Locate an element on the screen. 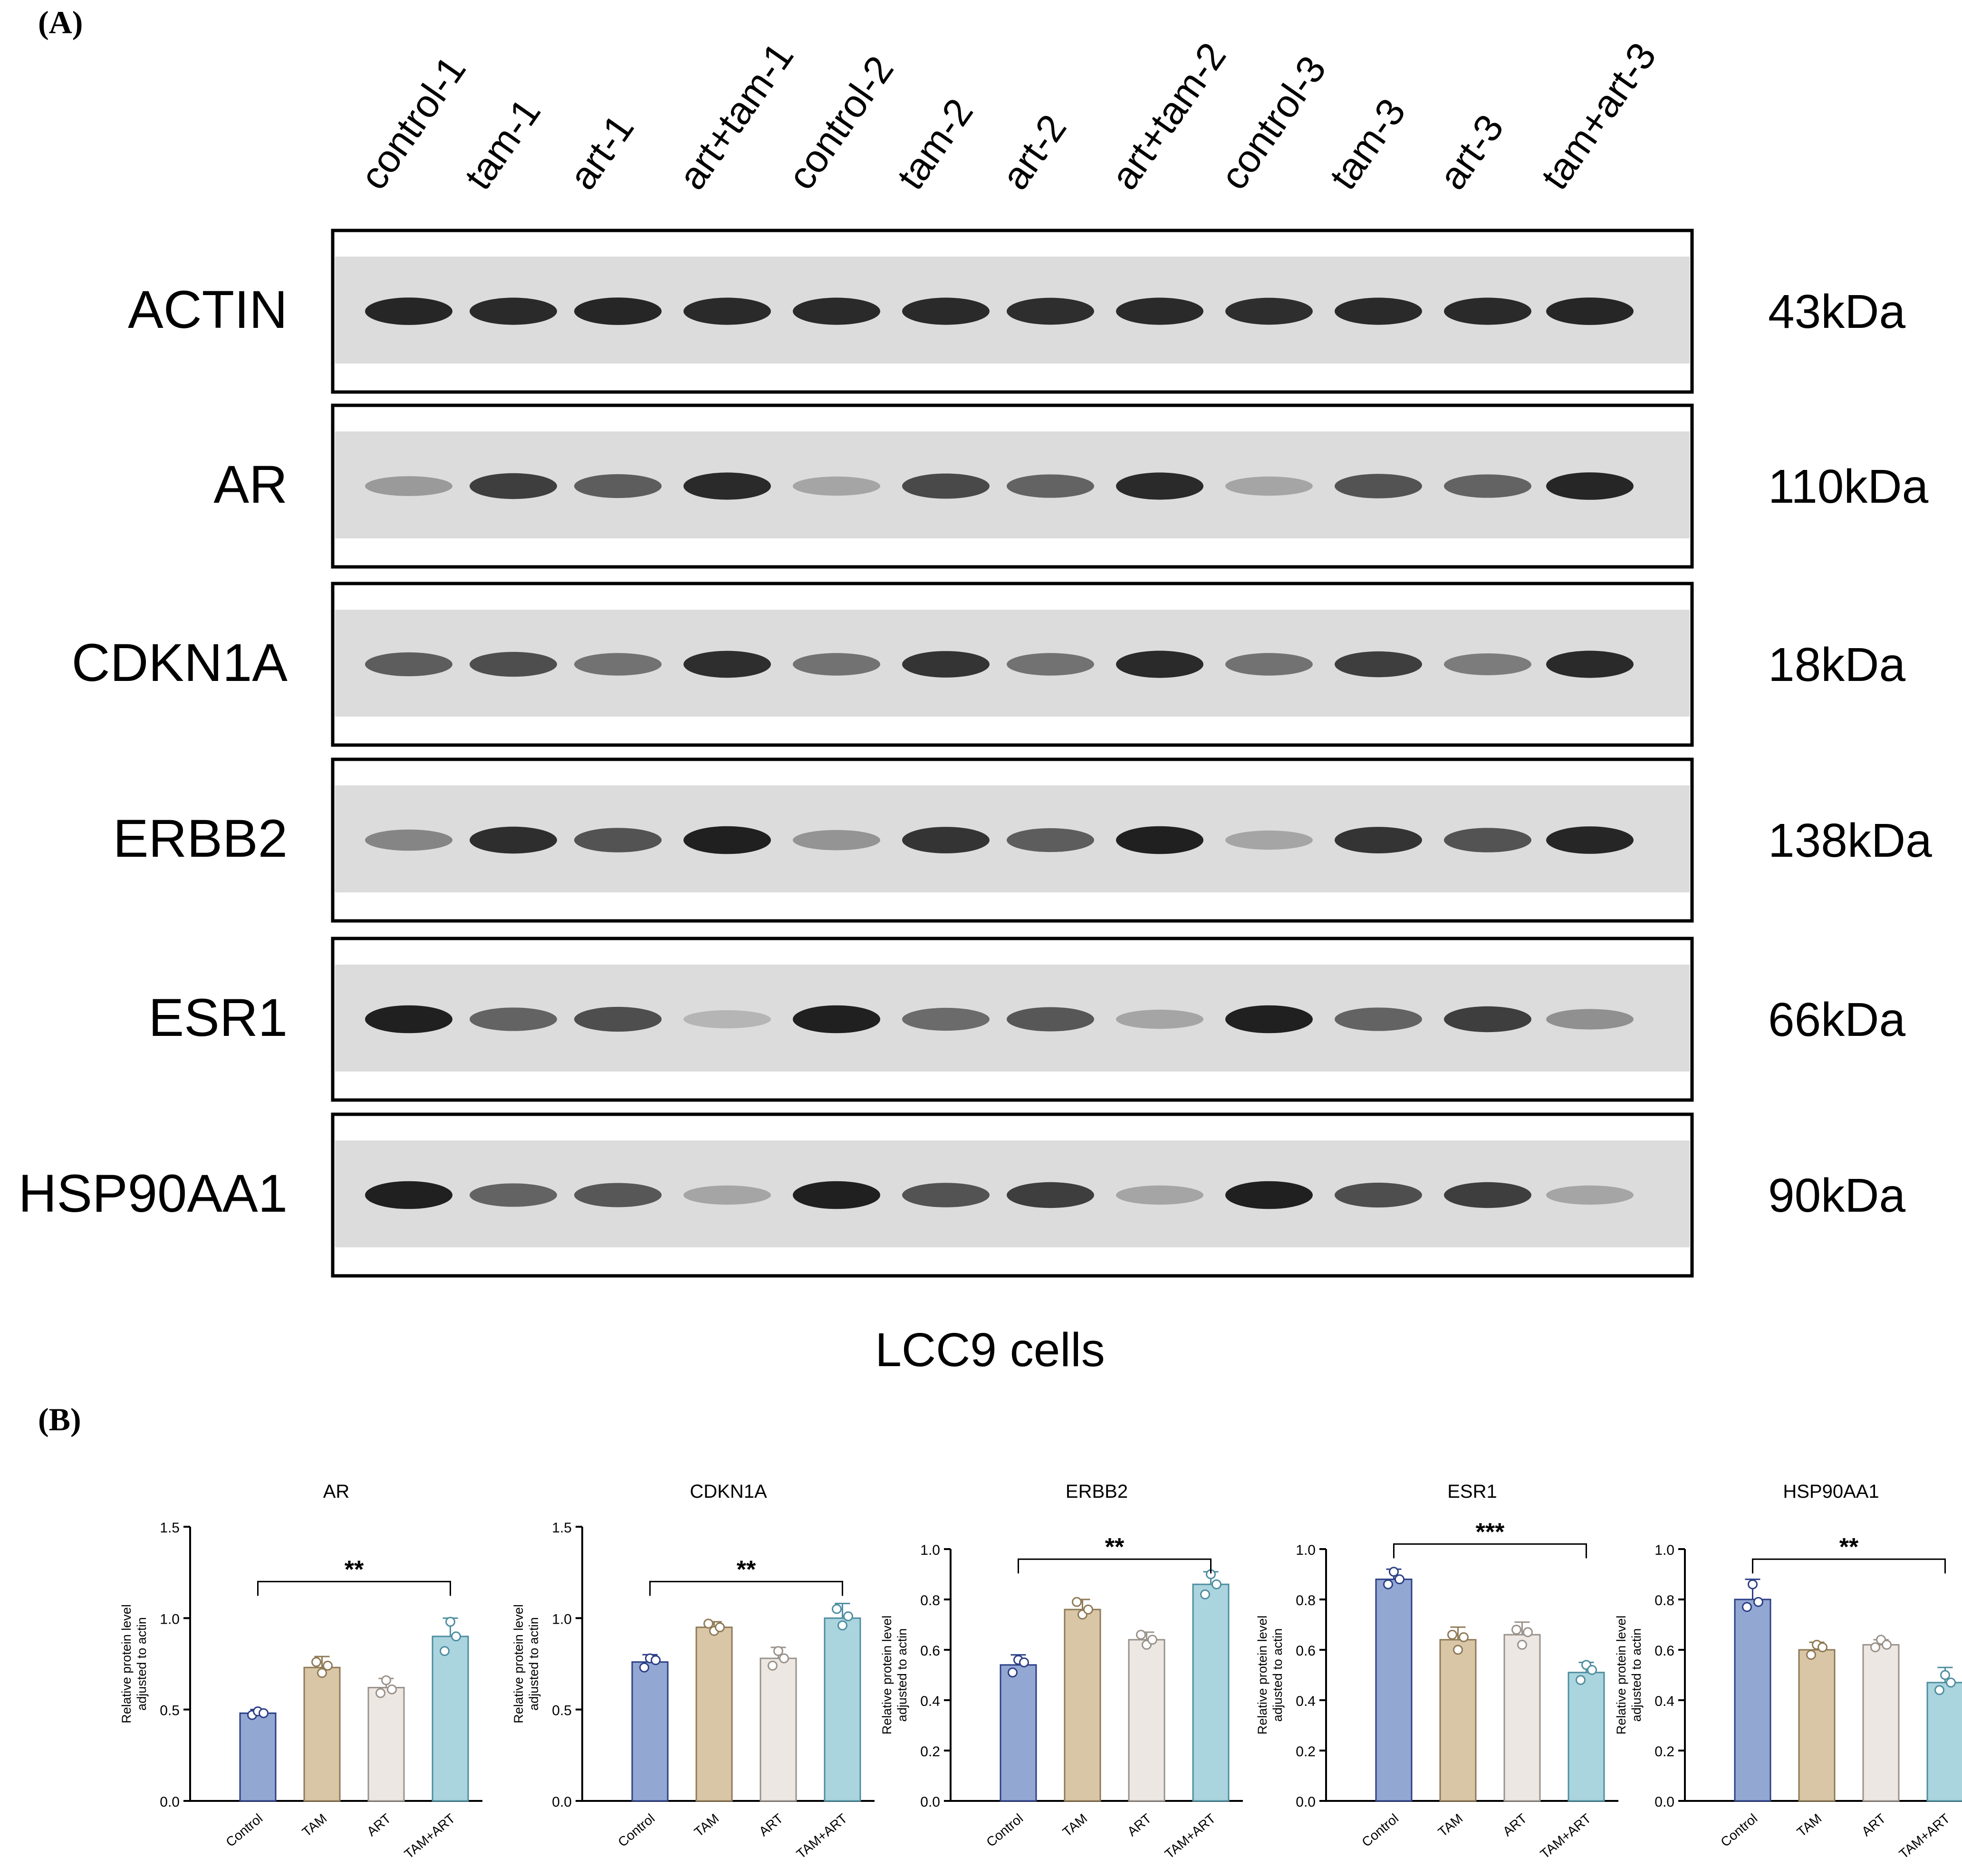  blot-row-cdkn1a: CDKN1A 18kDa is located at coordinates (988, 664).